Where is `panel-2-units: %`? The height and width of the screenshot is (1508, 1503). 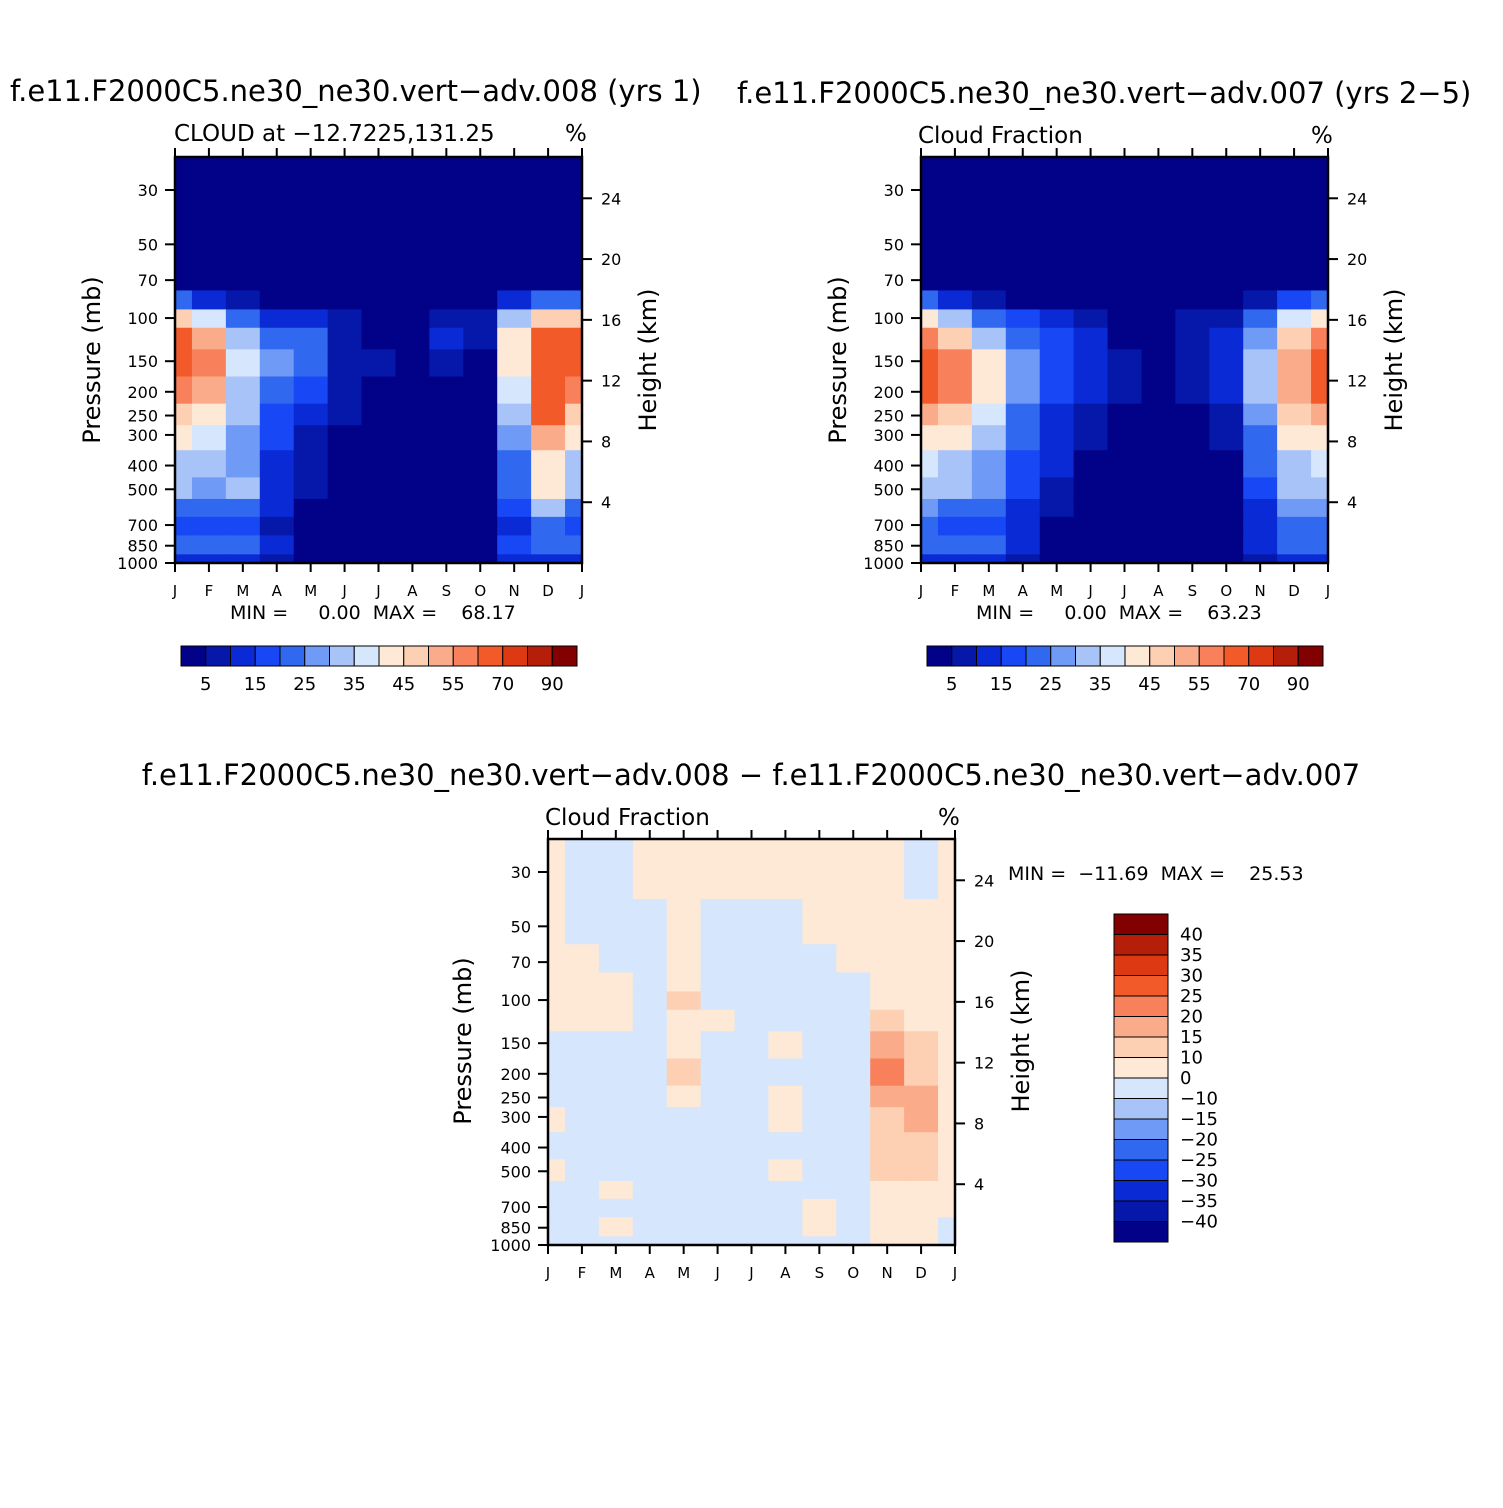 panel-2-units: % is located at coordinates (1322, 136).